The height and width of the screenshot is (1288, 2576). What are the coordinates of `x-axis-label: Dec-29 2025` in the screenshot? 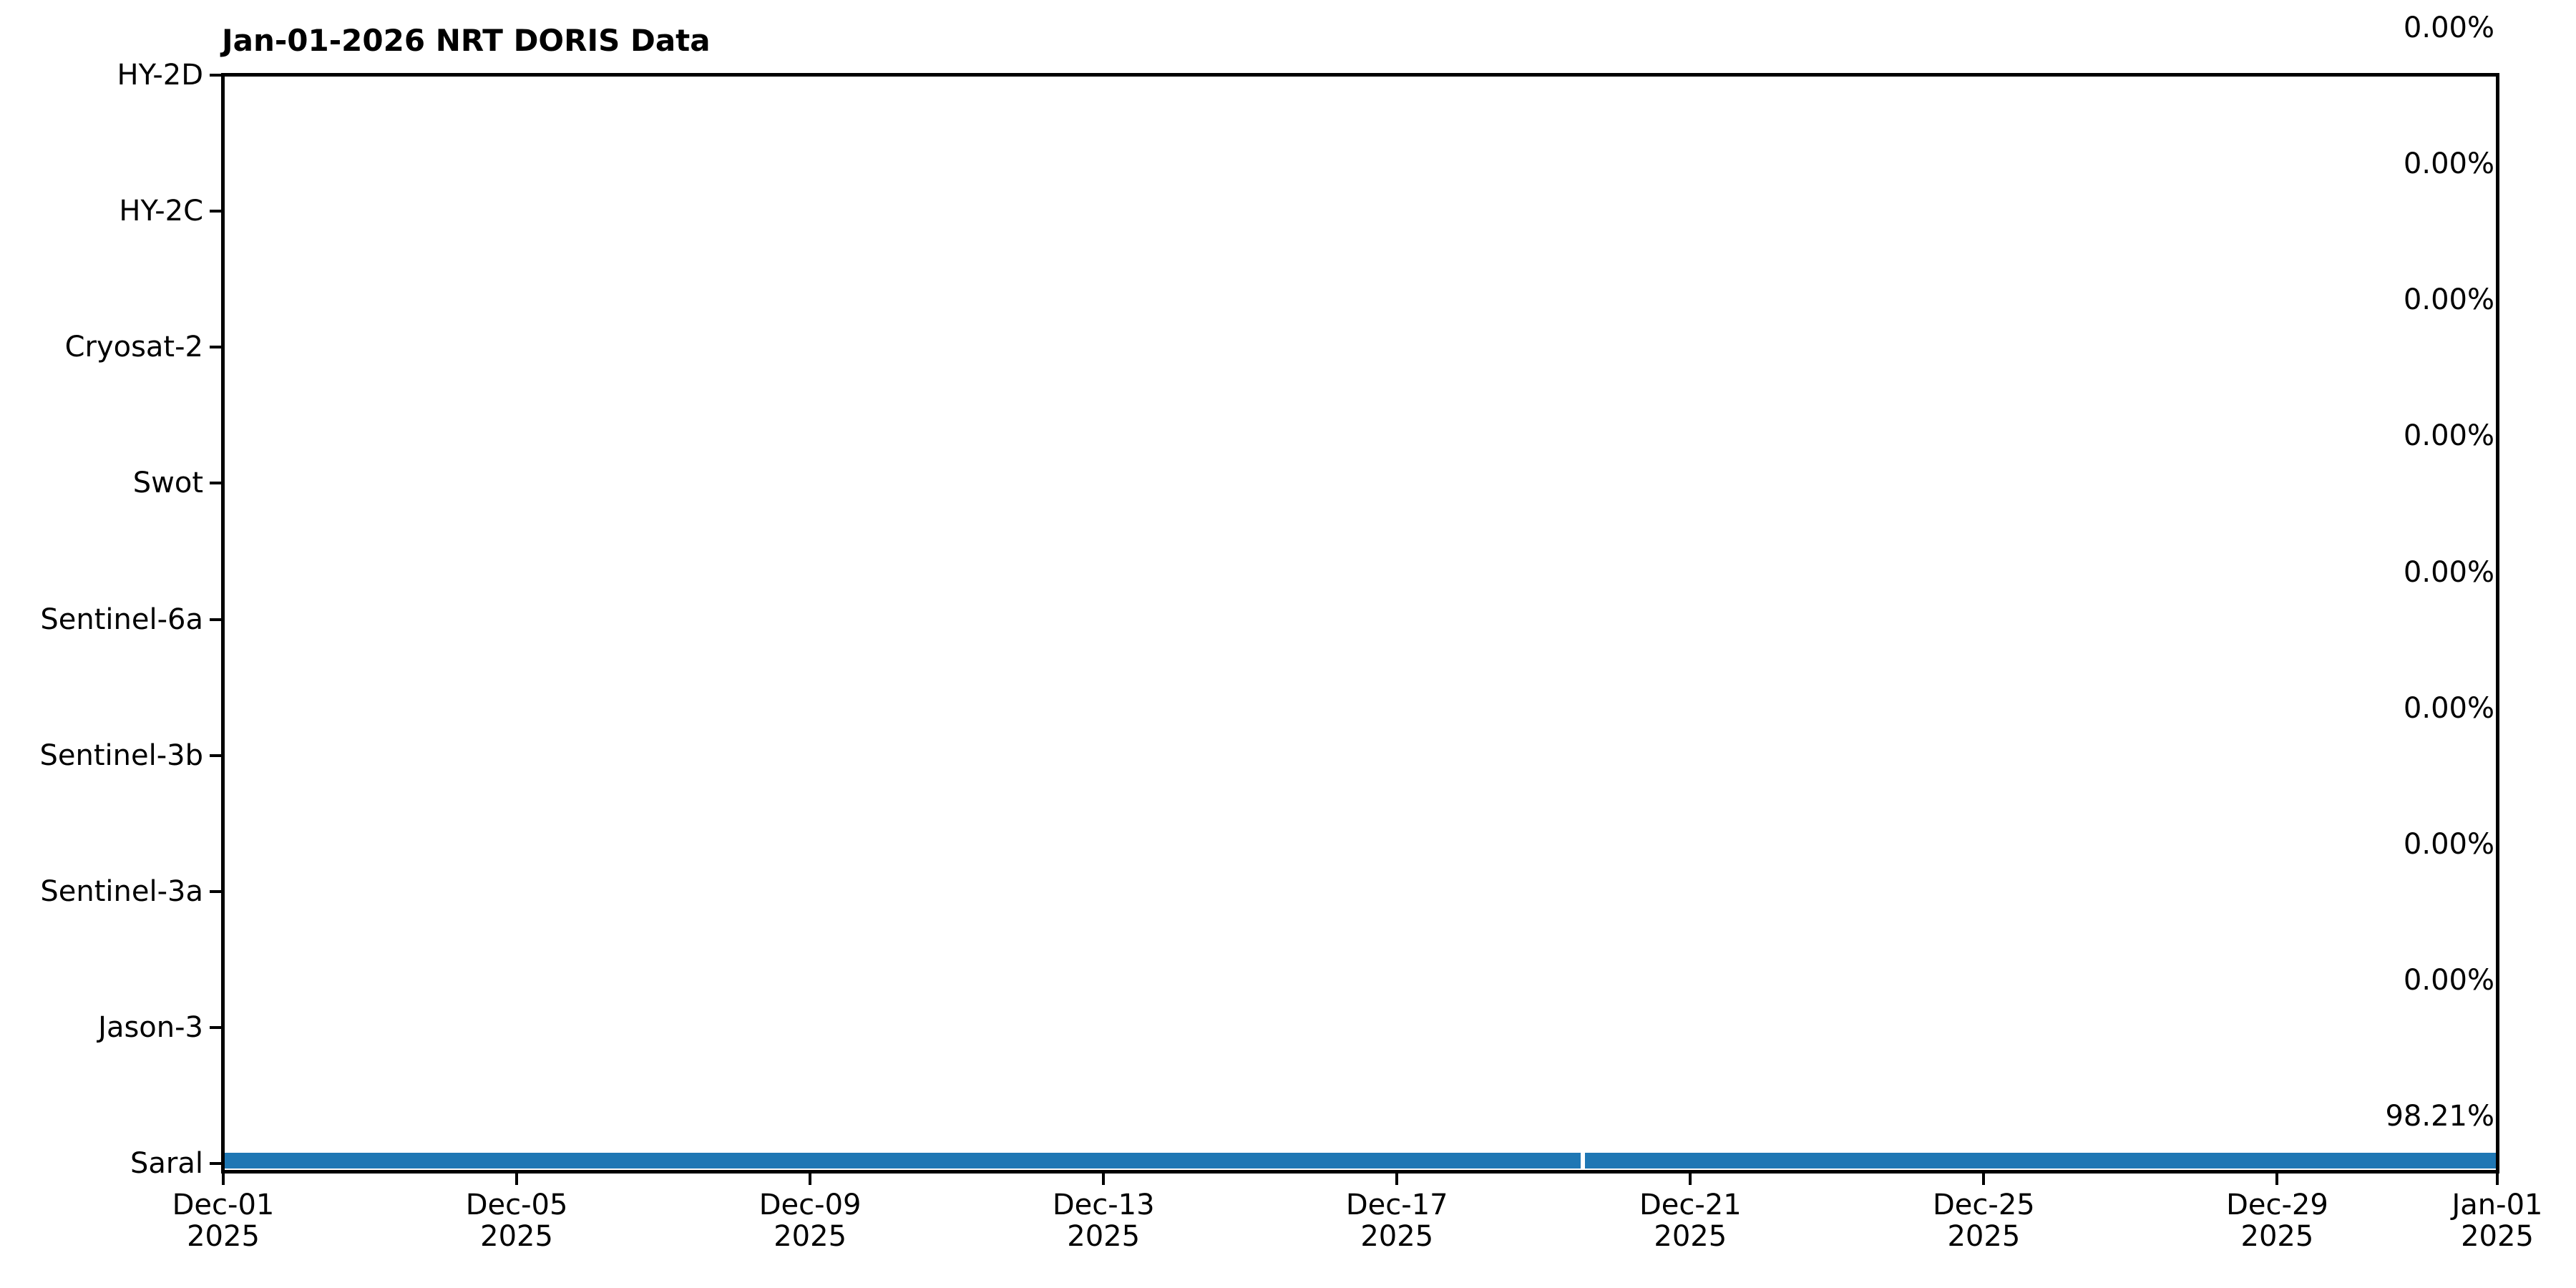 It's located at (2277, 1221).